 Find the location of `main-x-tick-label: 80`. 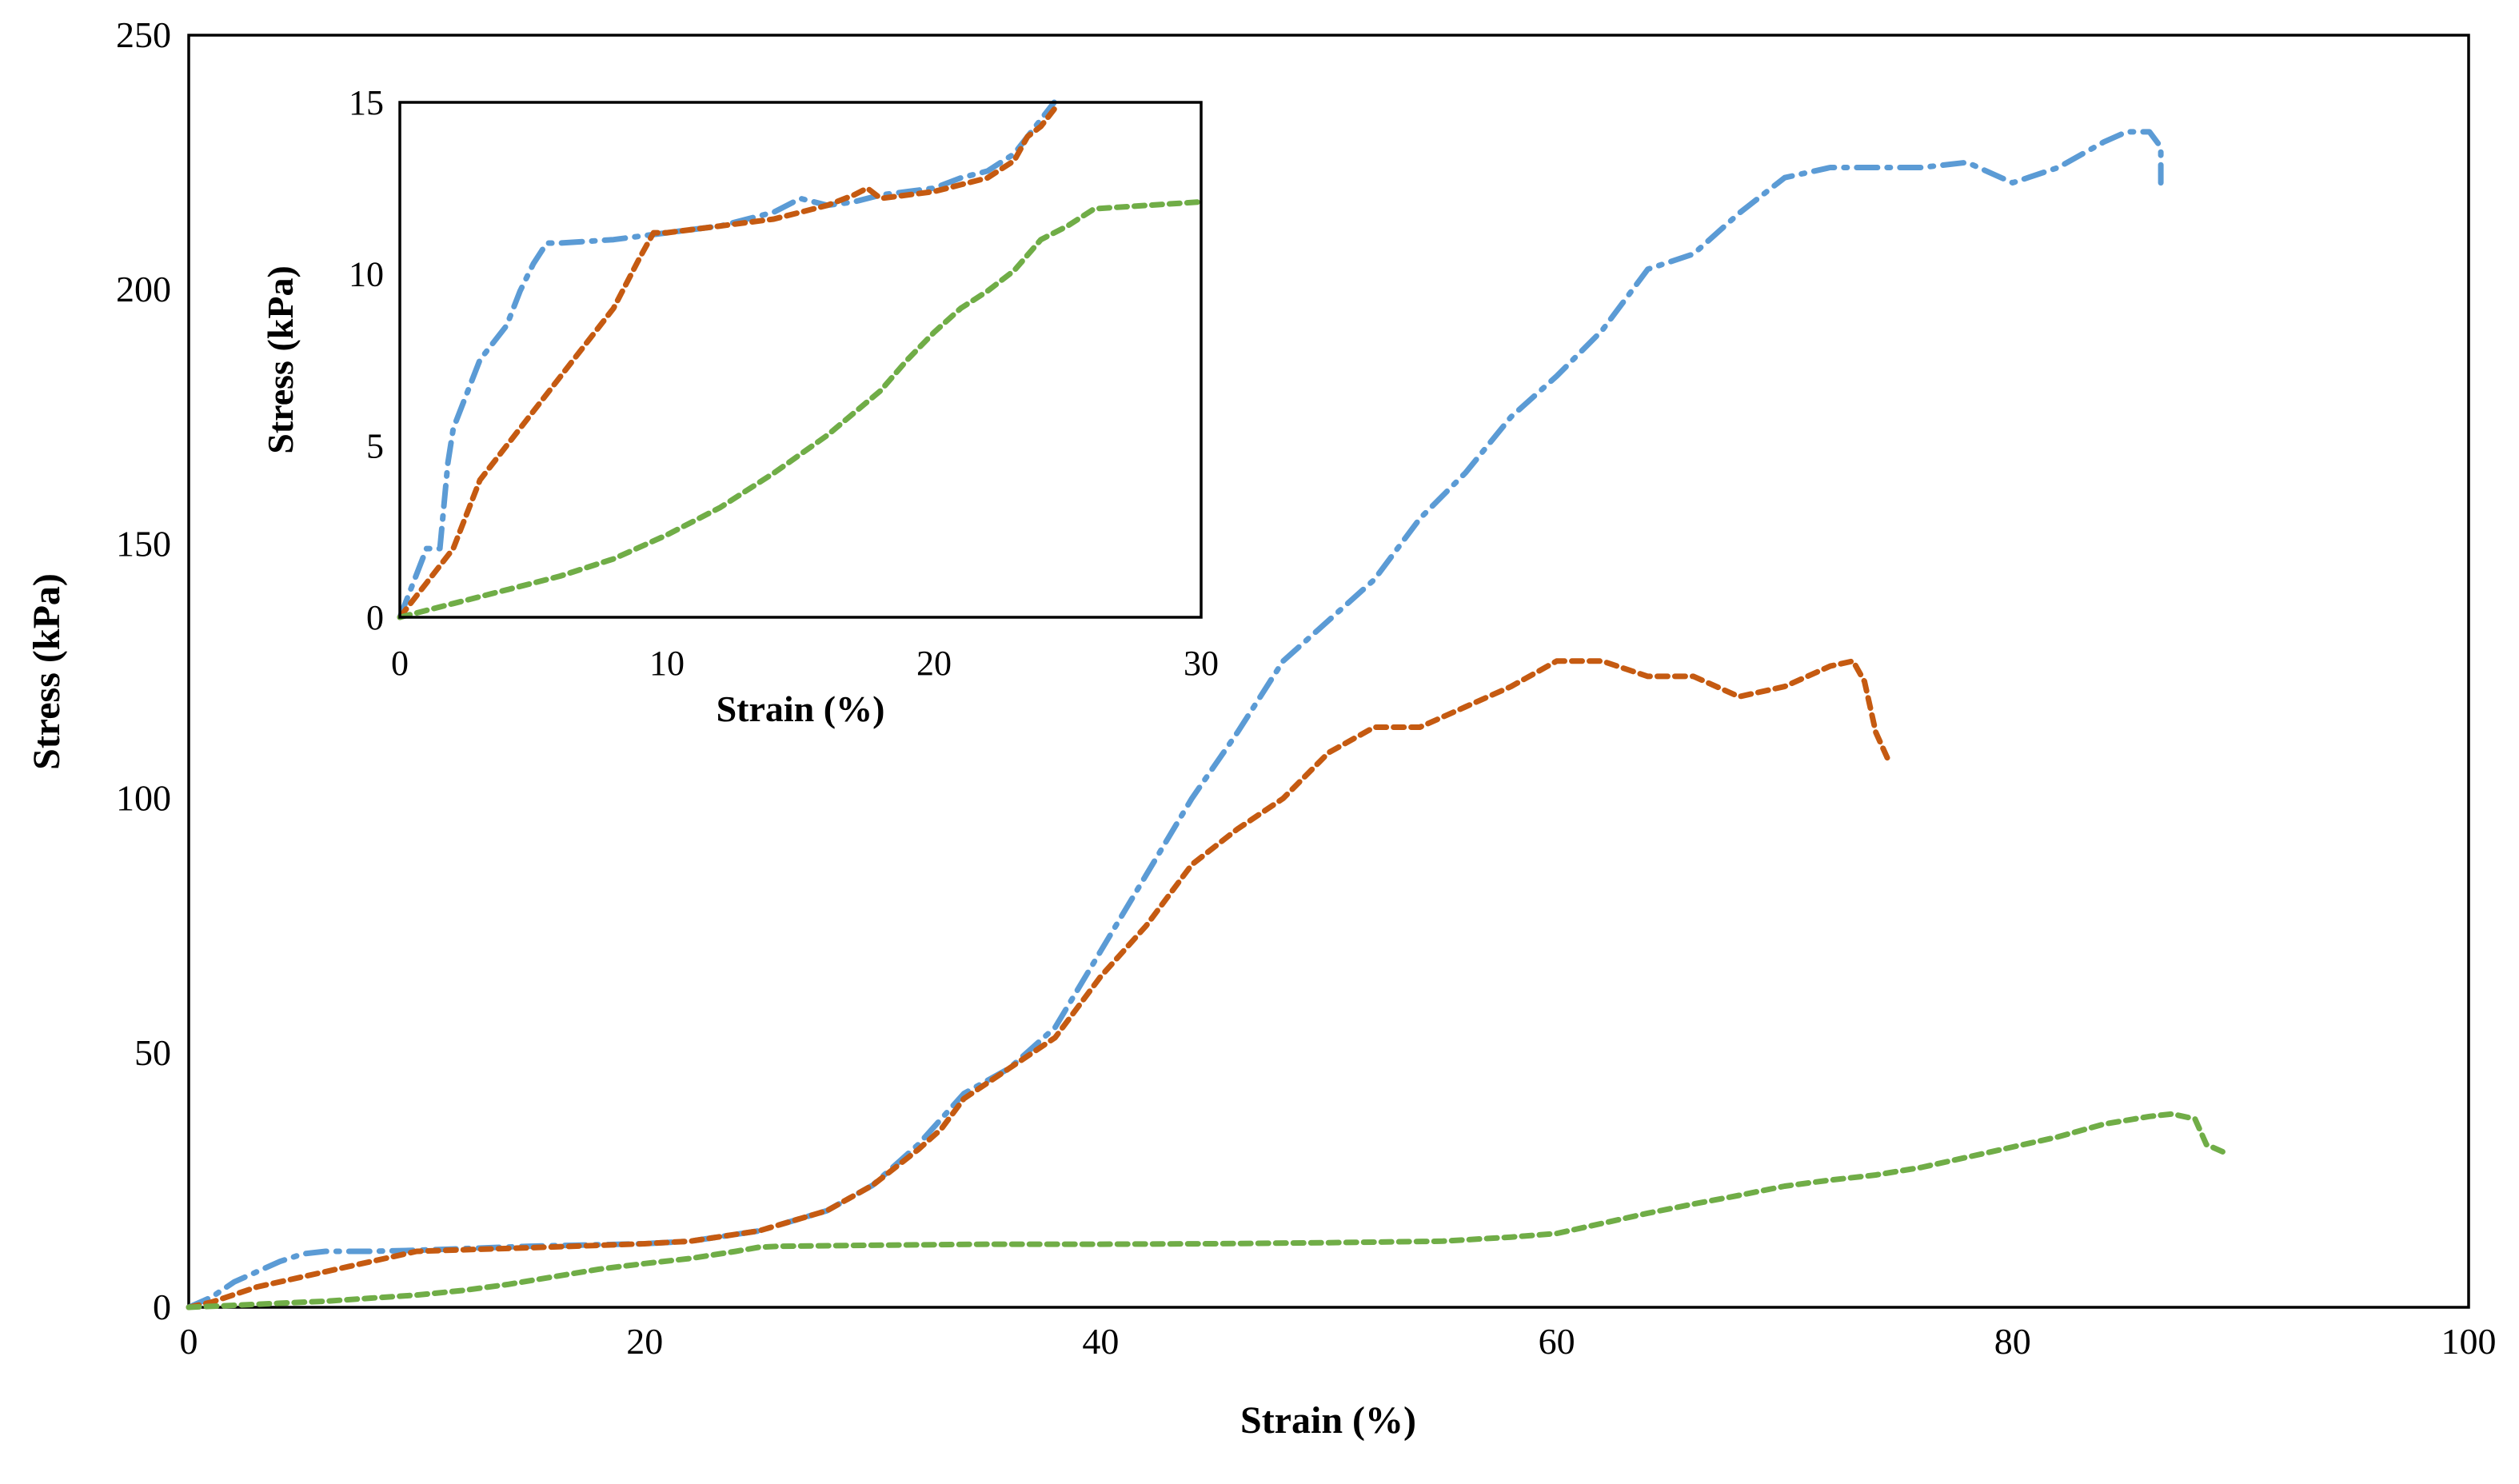

main-x-tick-label: 80 is located at coordinates (2012, 1341).